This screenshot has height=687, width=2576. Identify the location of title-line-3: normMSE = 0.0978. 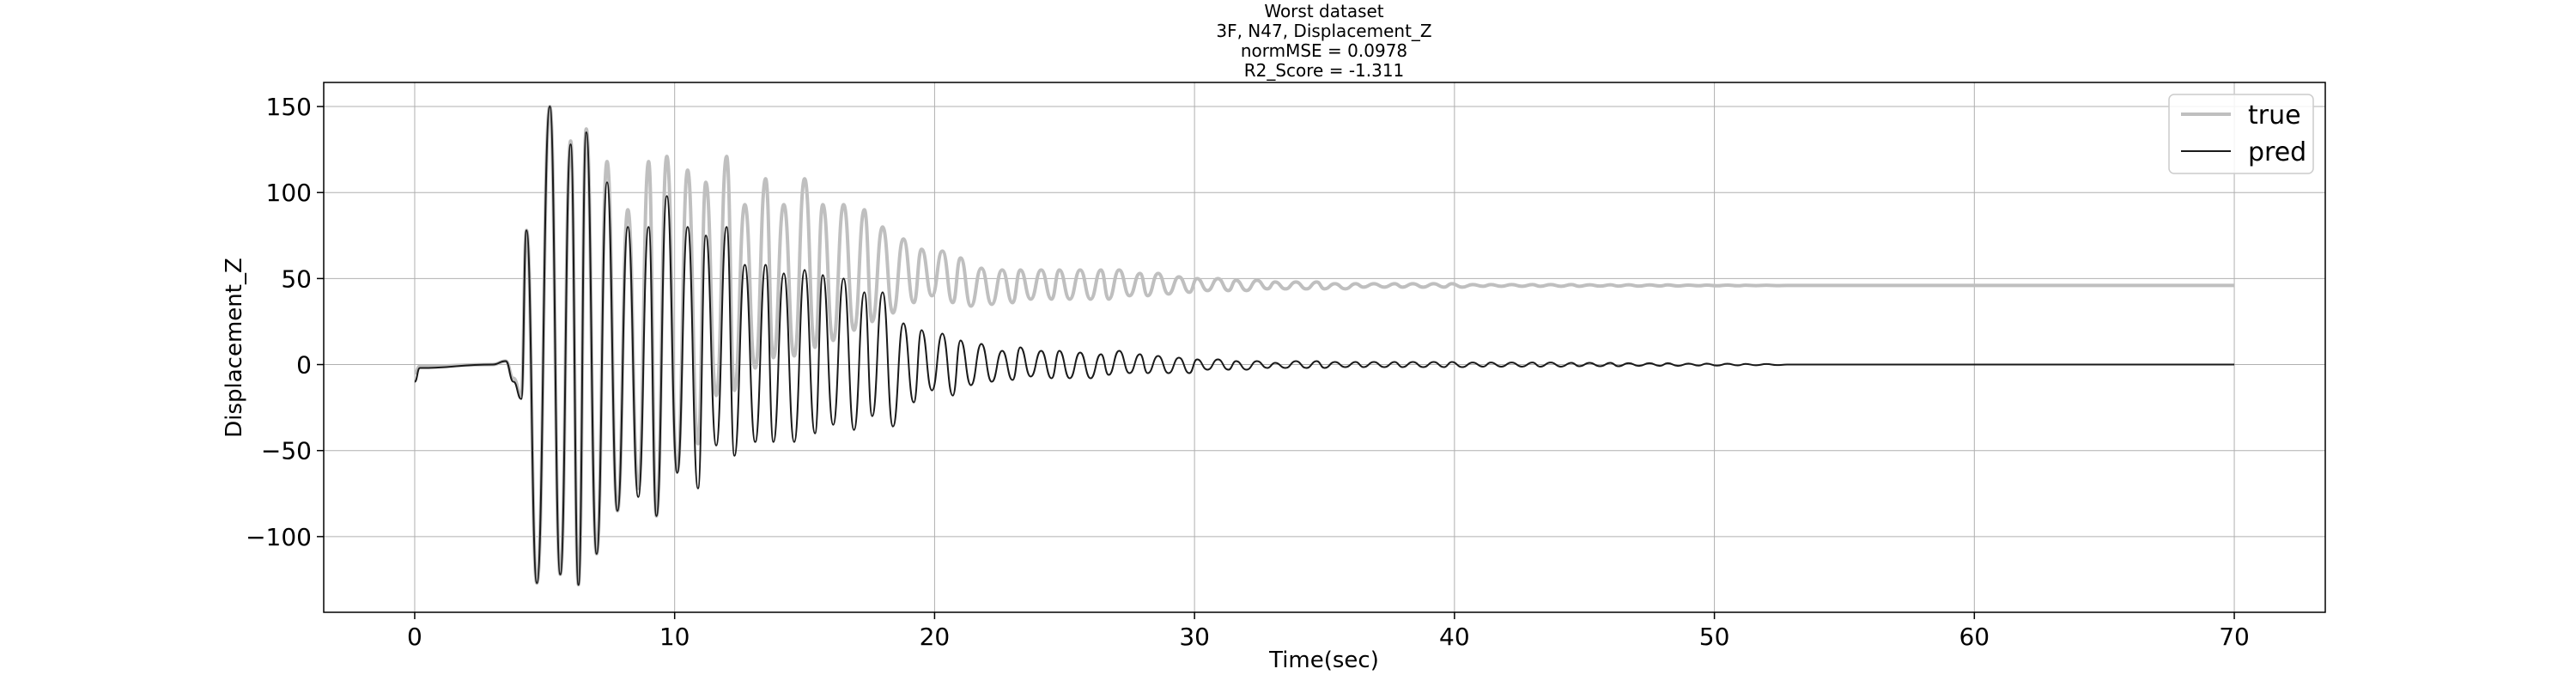
(1324, 50).